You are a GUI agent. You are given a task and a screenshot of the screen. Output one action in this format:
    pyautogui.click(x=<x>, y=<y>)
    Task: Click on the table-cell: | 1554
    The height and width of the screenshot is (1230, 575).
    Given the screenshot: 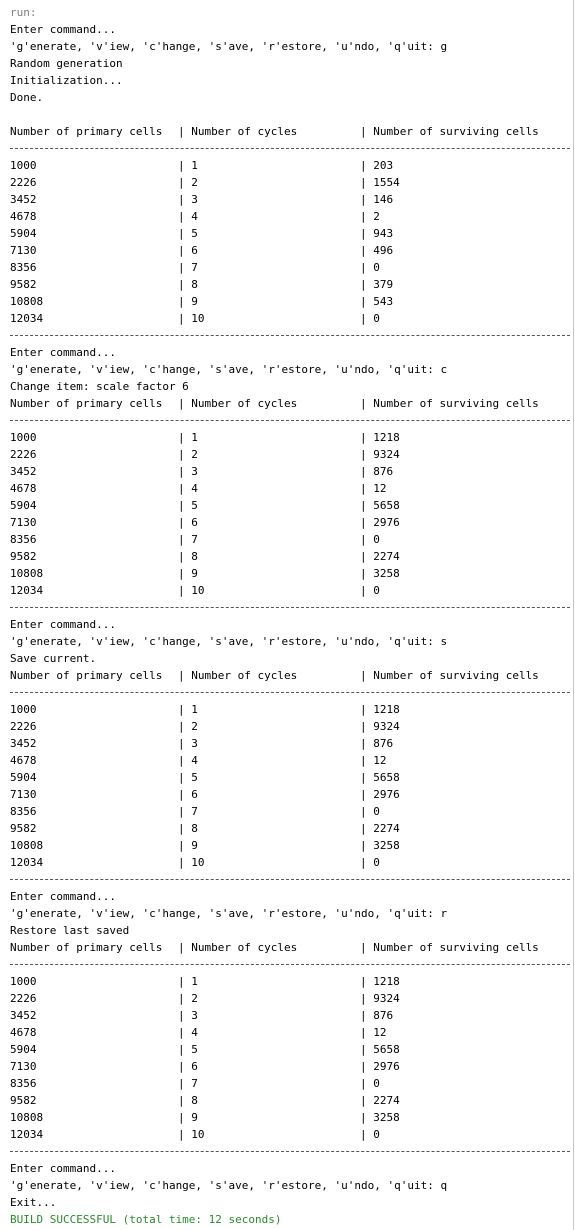 What is the action you would take?
    pyautogui.click(x=380, y=182)
    